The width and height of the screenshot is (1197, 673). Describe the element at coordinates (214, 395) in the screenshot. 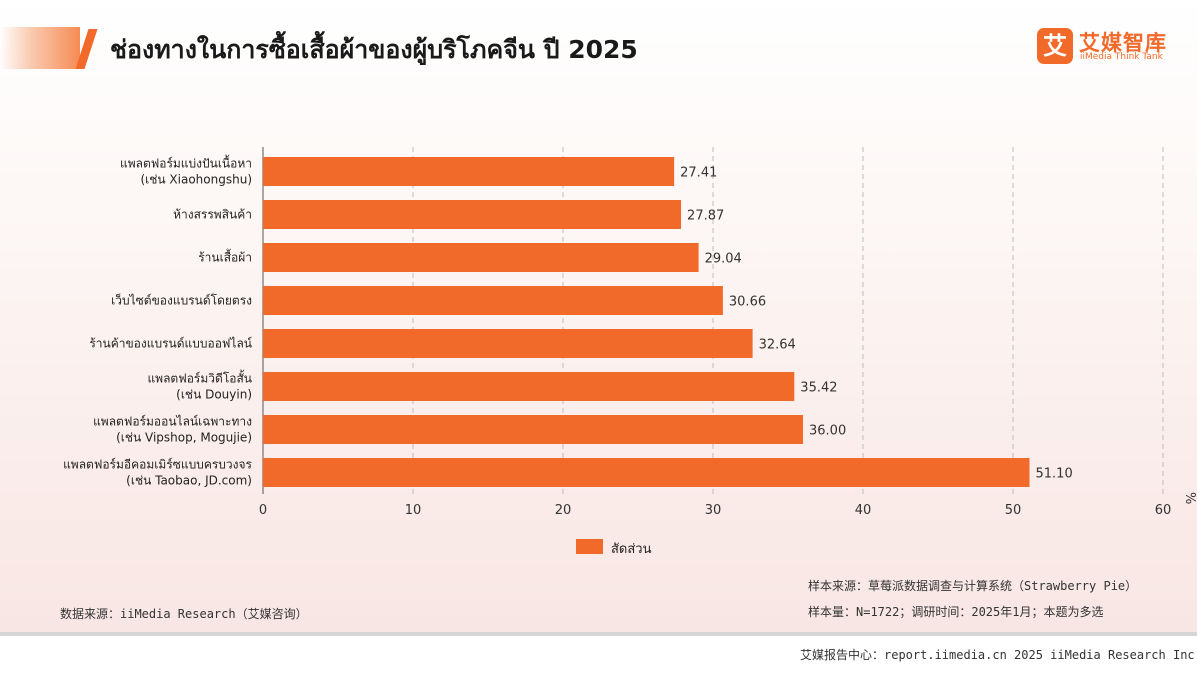

I see `category-label-5-line-1: (เช่น Douyin)` at that location.